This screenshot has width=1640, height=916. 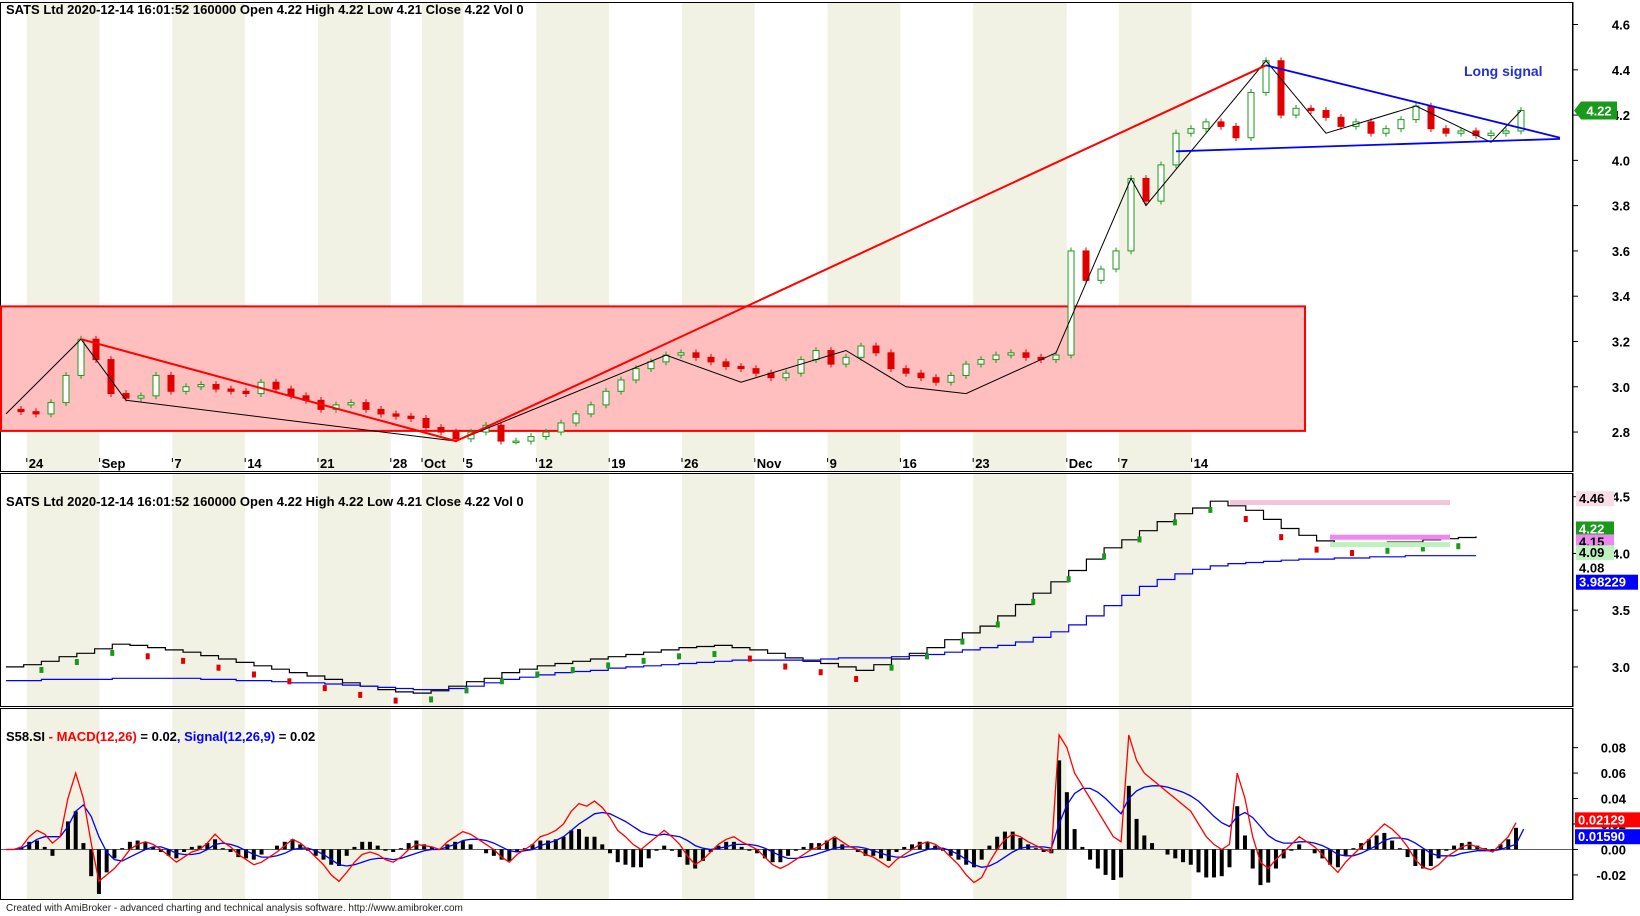 What do you see at coordinates (127, 501) in the screenshot?
I see `title-part: 2020-12-14 16:01:52` at bounding box center [127, 501].